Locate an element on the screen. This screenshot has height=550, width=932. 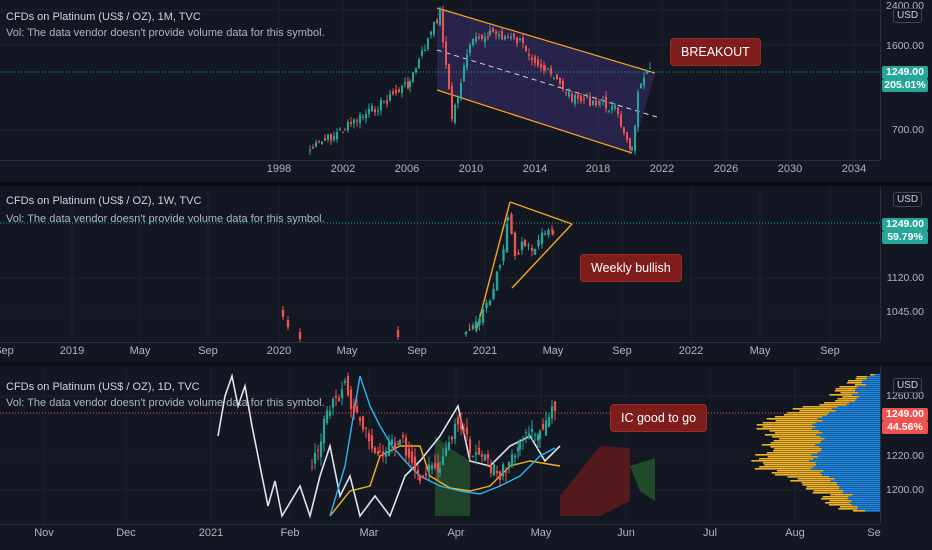
x-tick: 2026 is located at coordinates (726, 169).